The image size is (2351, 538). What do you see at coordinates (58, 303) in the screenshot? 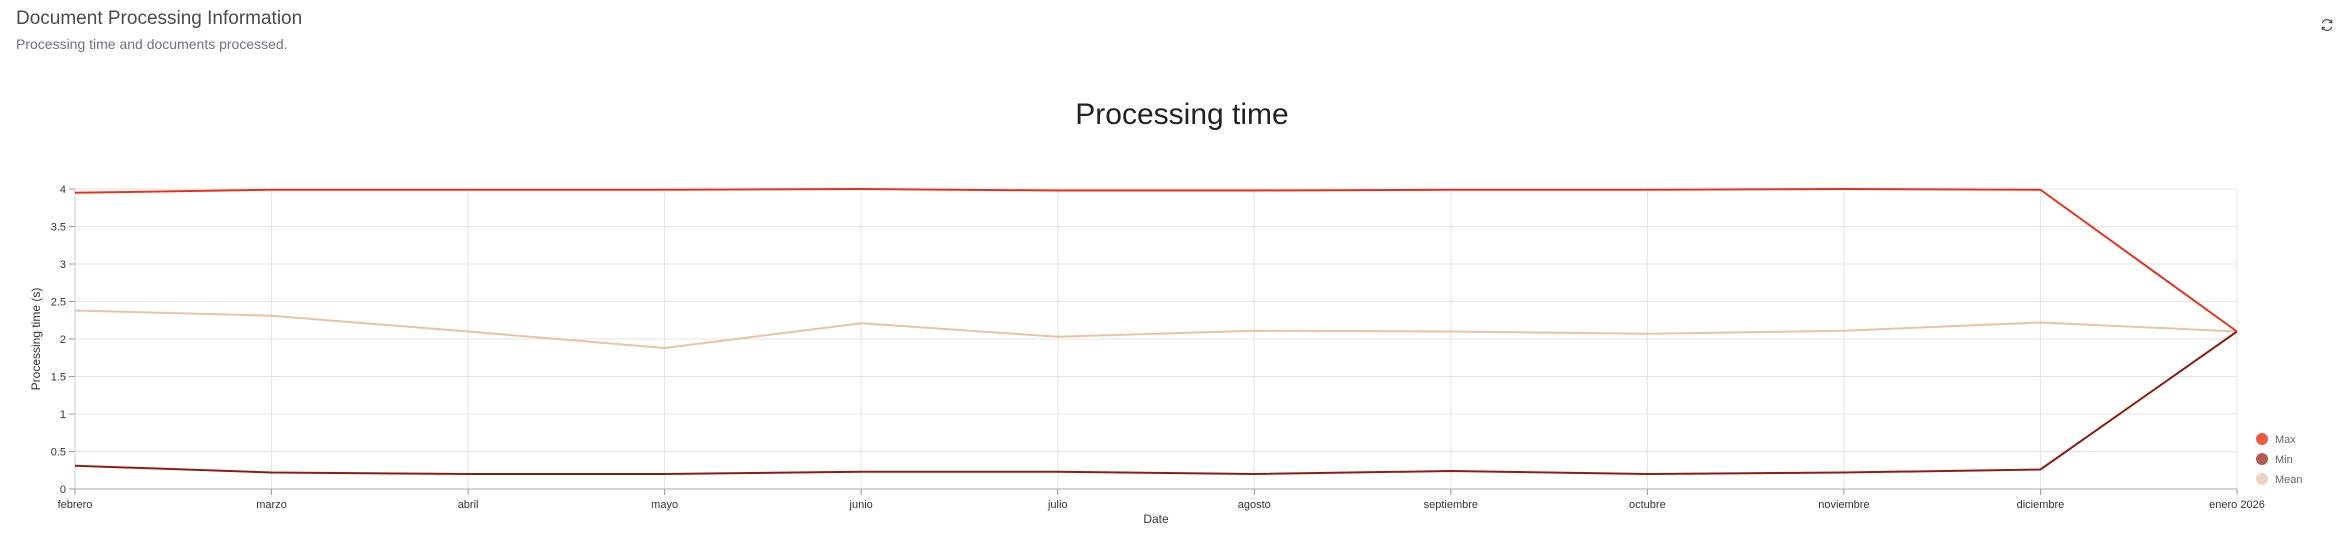
I see `y-tick-label: 2.5` at bounding box center [58, 303].